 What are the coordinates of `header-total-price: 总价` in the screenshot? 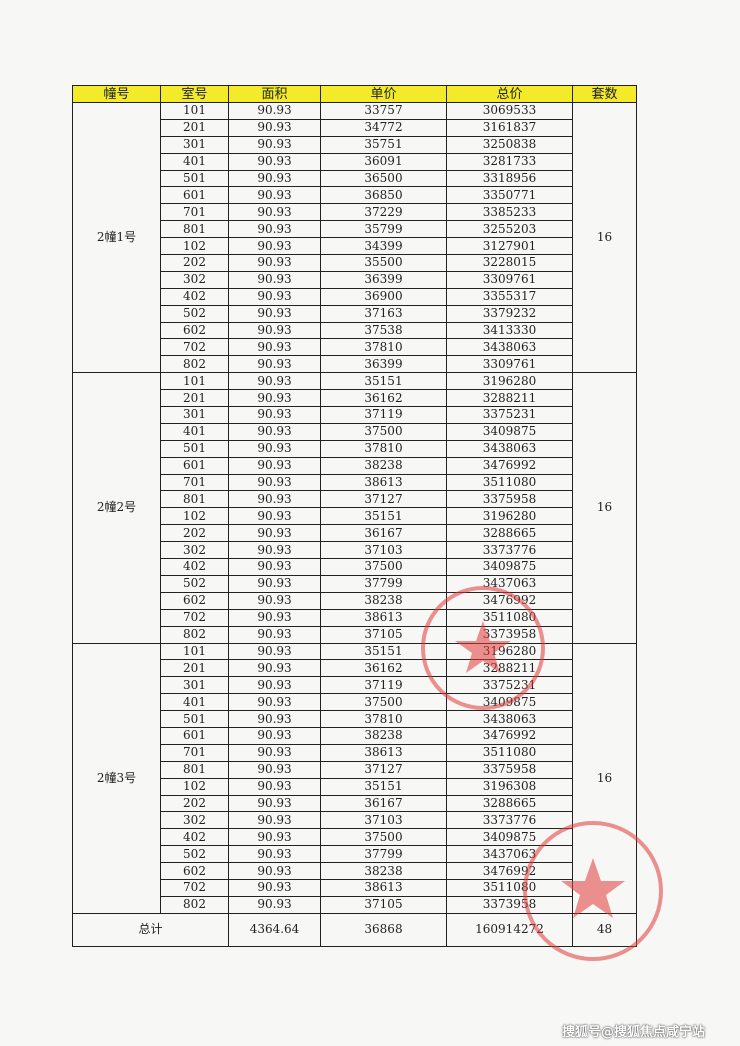 It's located at (509, 94).